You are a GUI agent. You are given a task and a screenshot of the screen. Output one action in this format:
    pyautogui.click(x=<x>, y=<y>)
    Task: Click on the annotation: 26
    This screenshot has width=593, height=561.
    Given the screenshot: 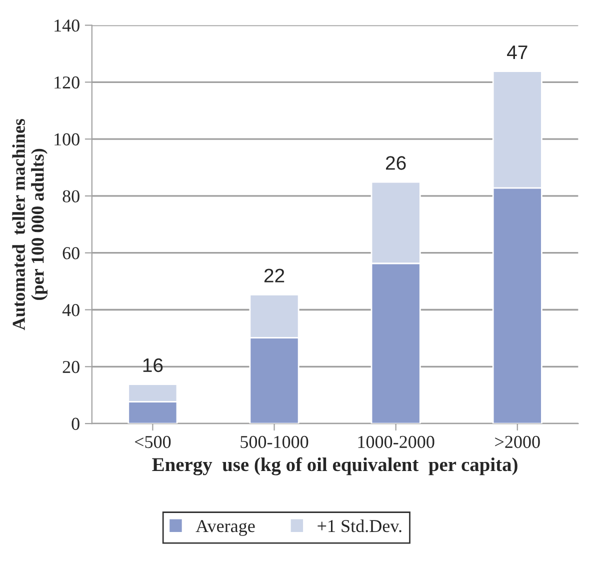 What is the action you would take?
    pyautogui.click(x=396, y=163)
    